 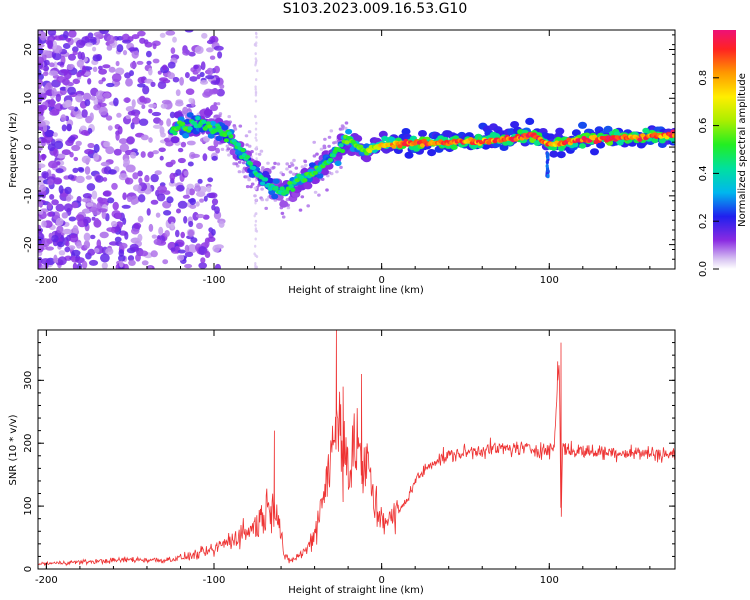 What do you see at coordinates (28, 147) in the screenshot?
I see `spectrogram-ytick-label: 0` at bounding box center [28, 147].